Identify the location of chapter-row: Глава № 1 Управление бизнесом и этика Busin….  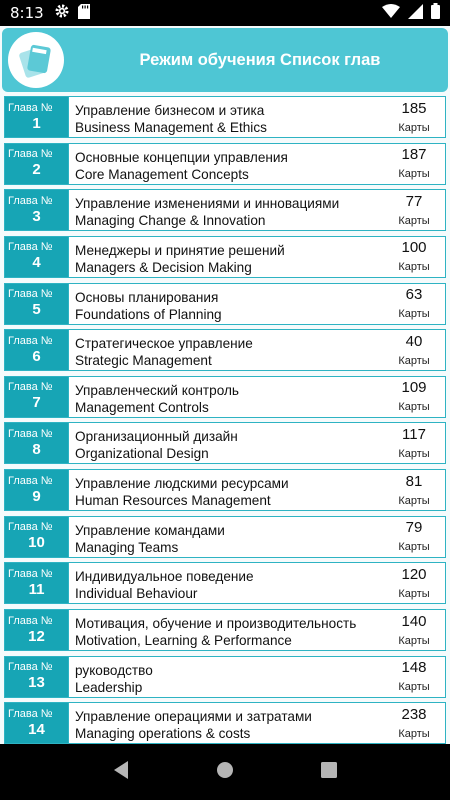
(225, 117).